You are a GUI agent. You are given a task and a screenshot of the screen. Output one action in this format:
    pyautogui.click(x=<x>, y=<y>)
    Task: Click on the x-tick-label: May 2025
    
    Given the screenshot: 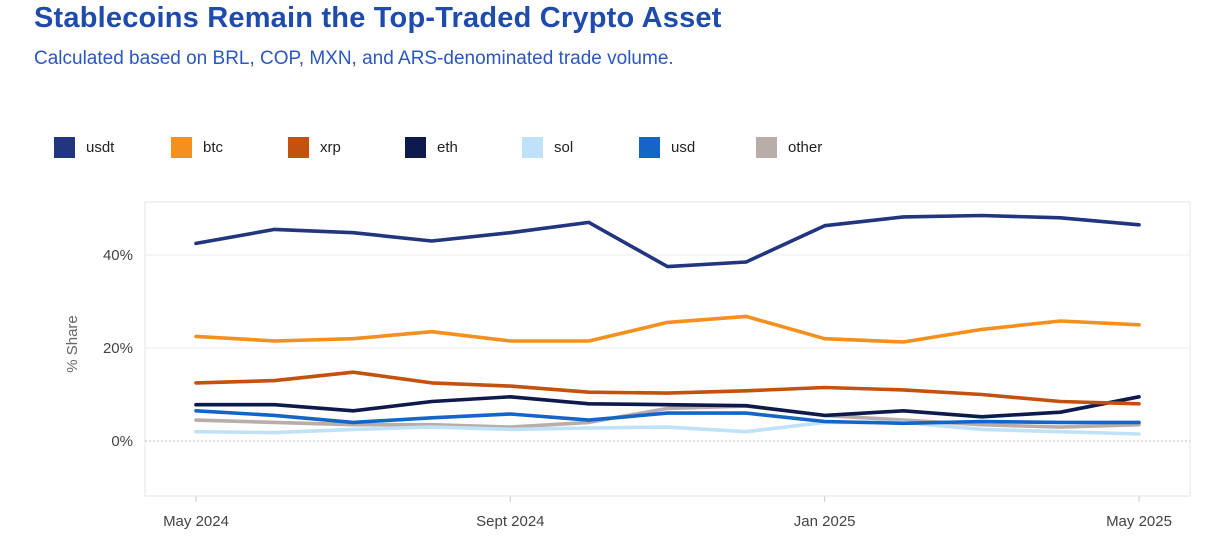 What is the action you would take?
    pyautogui.click(x=1139, y=521)
    